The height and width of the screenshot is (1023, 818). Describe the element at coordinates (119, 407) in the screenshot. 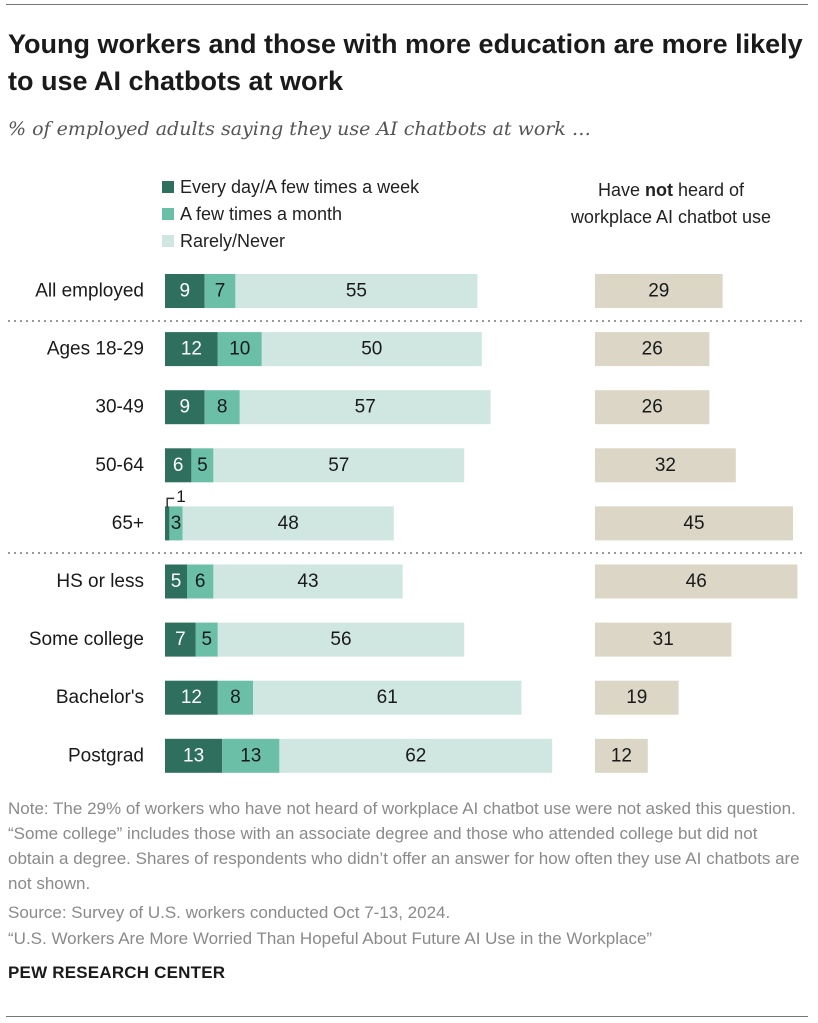

I see `category-label-30-49: 30-49` at that location.